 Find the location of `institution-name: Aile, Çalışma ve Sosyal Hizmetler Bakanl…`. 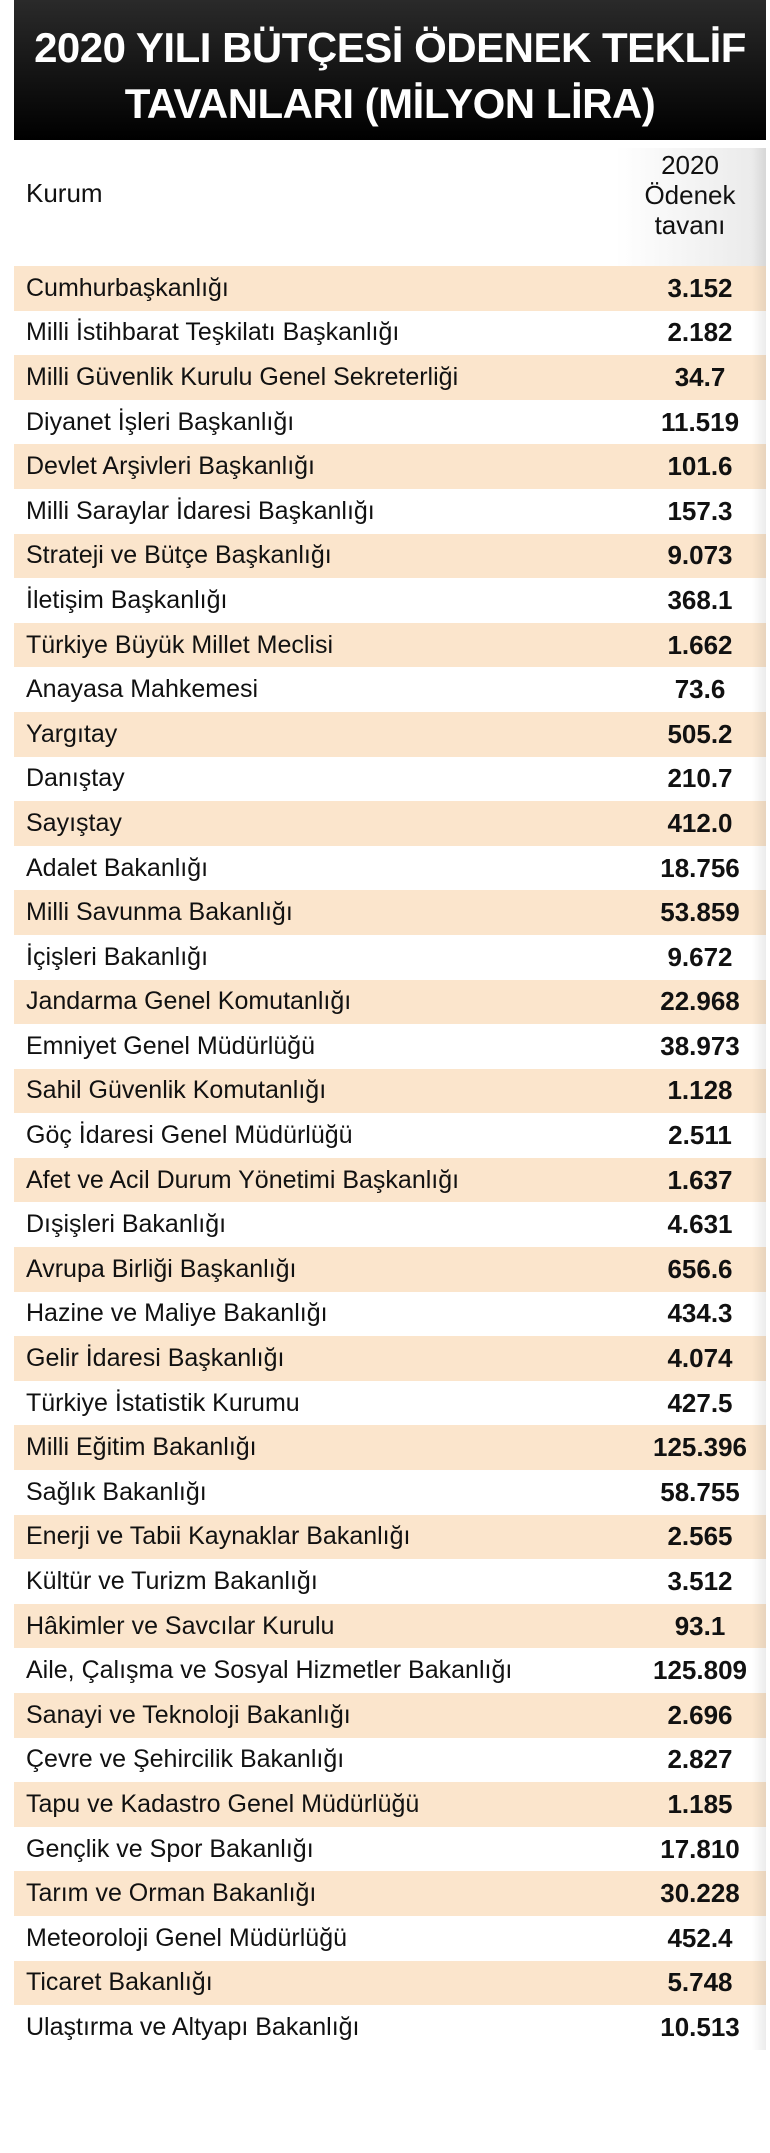

institution-name: Aile, Çalışma ve Sosyal Hizmetler Bakanl… is located at coordinates (269, 1670).